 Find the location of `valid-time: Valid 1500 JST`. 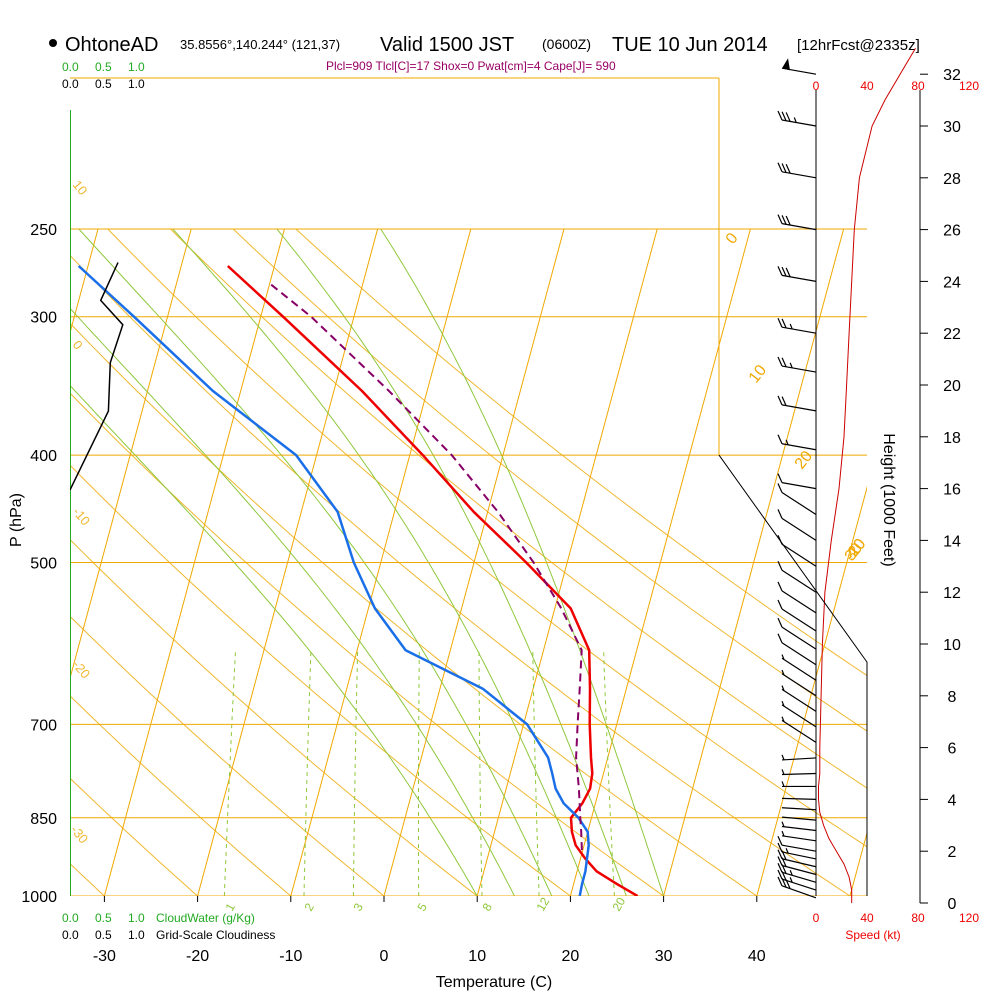

valid-time: Valid 1500 JST is located at coordinates (447, 45).